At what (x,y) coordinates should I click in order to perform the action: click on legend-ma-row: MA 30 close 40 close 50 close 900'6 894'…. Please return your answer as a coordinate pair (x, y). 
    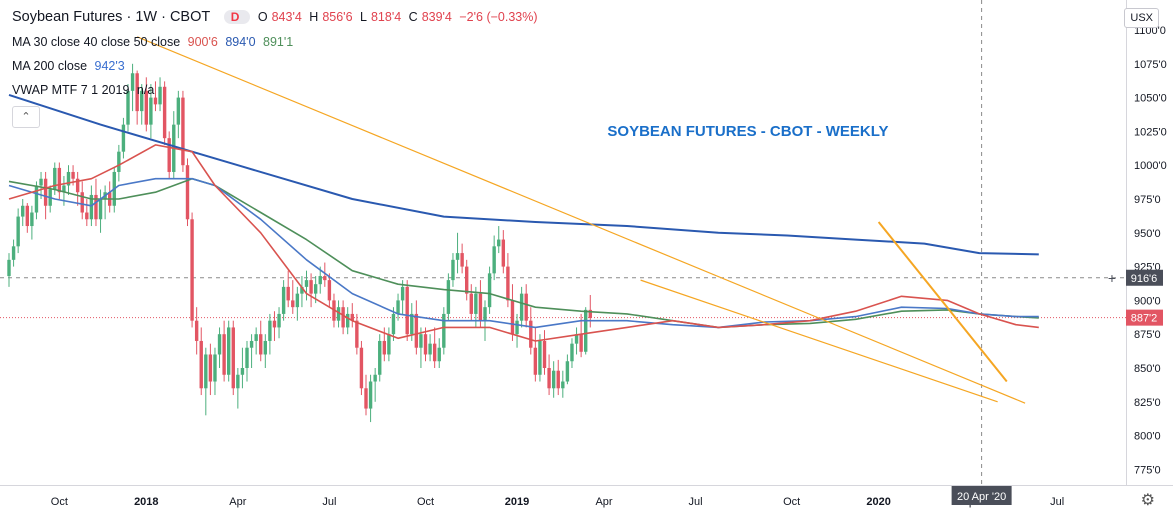
    Looking at the image, I should click on (154, 42).